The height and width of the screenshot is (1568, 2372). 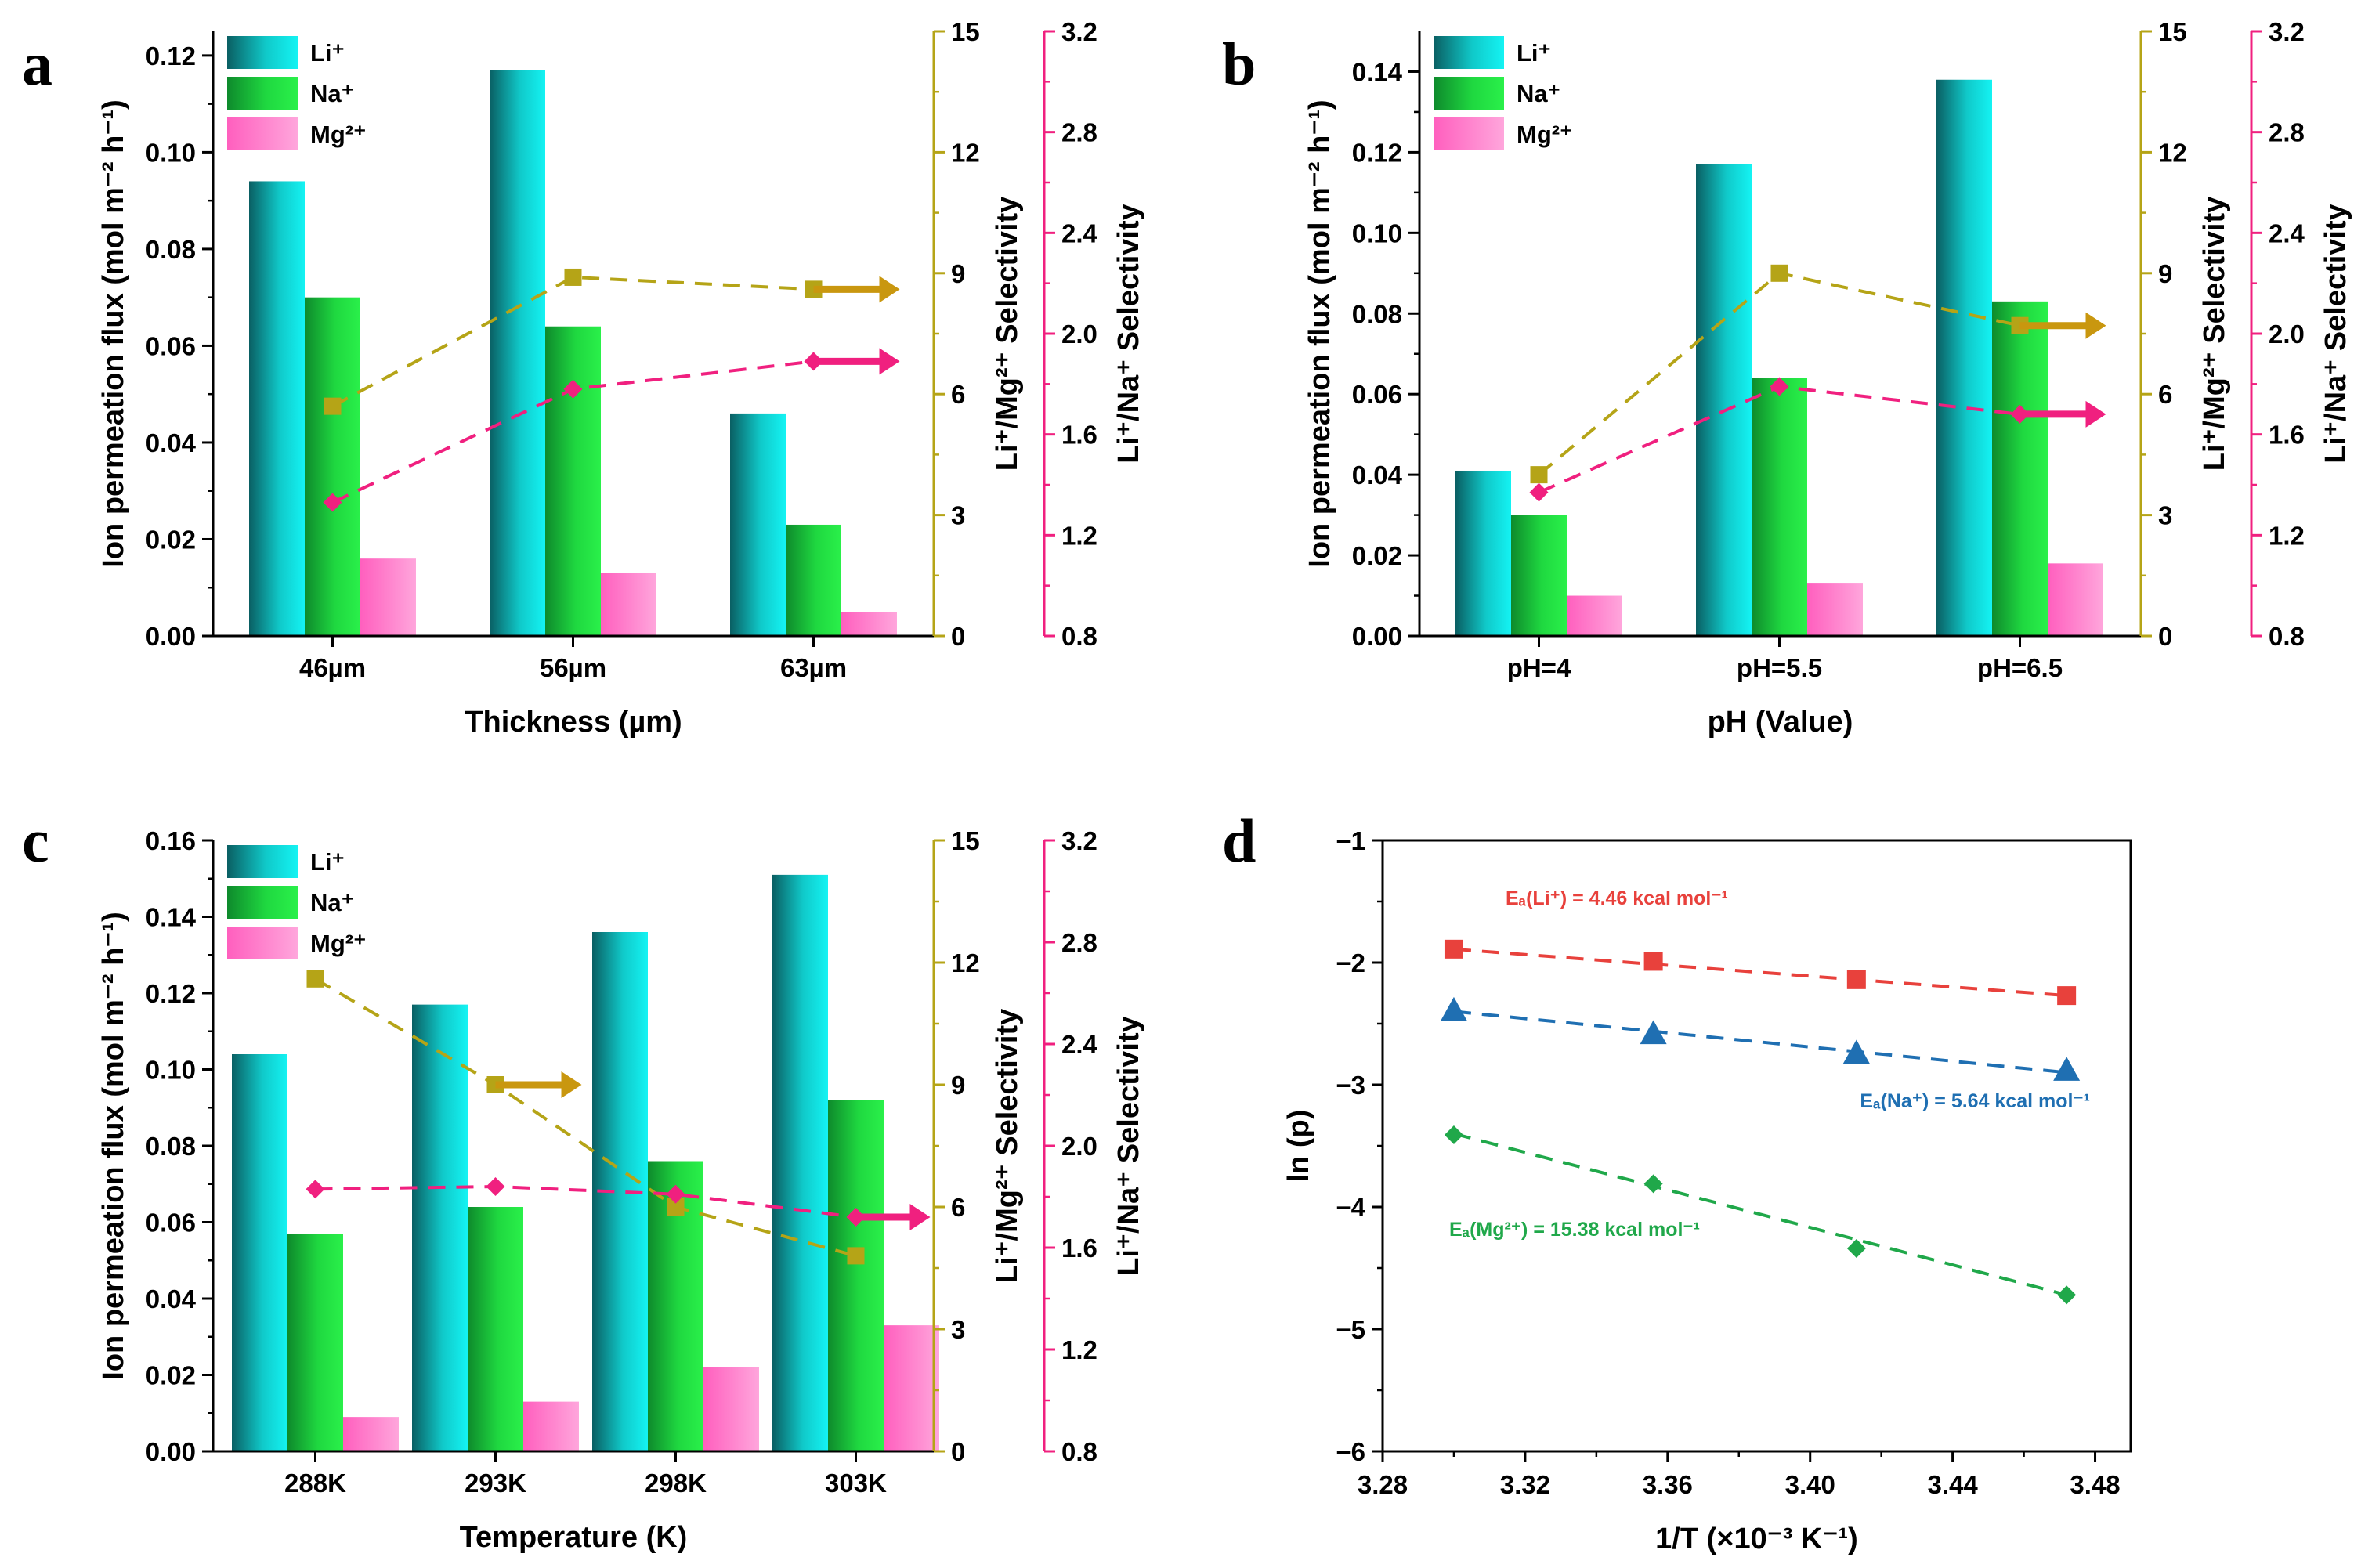 What do you see at coordinates (1350, 962) in the screenshot?
I see `y-tick-label: −2` at bounding box center [1350, 962].